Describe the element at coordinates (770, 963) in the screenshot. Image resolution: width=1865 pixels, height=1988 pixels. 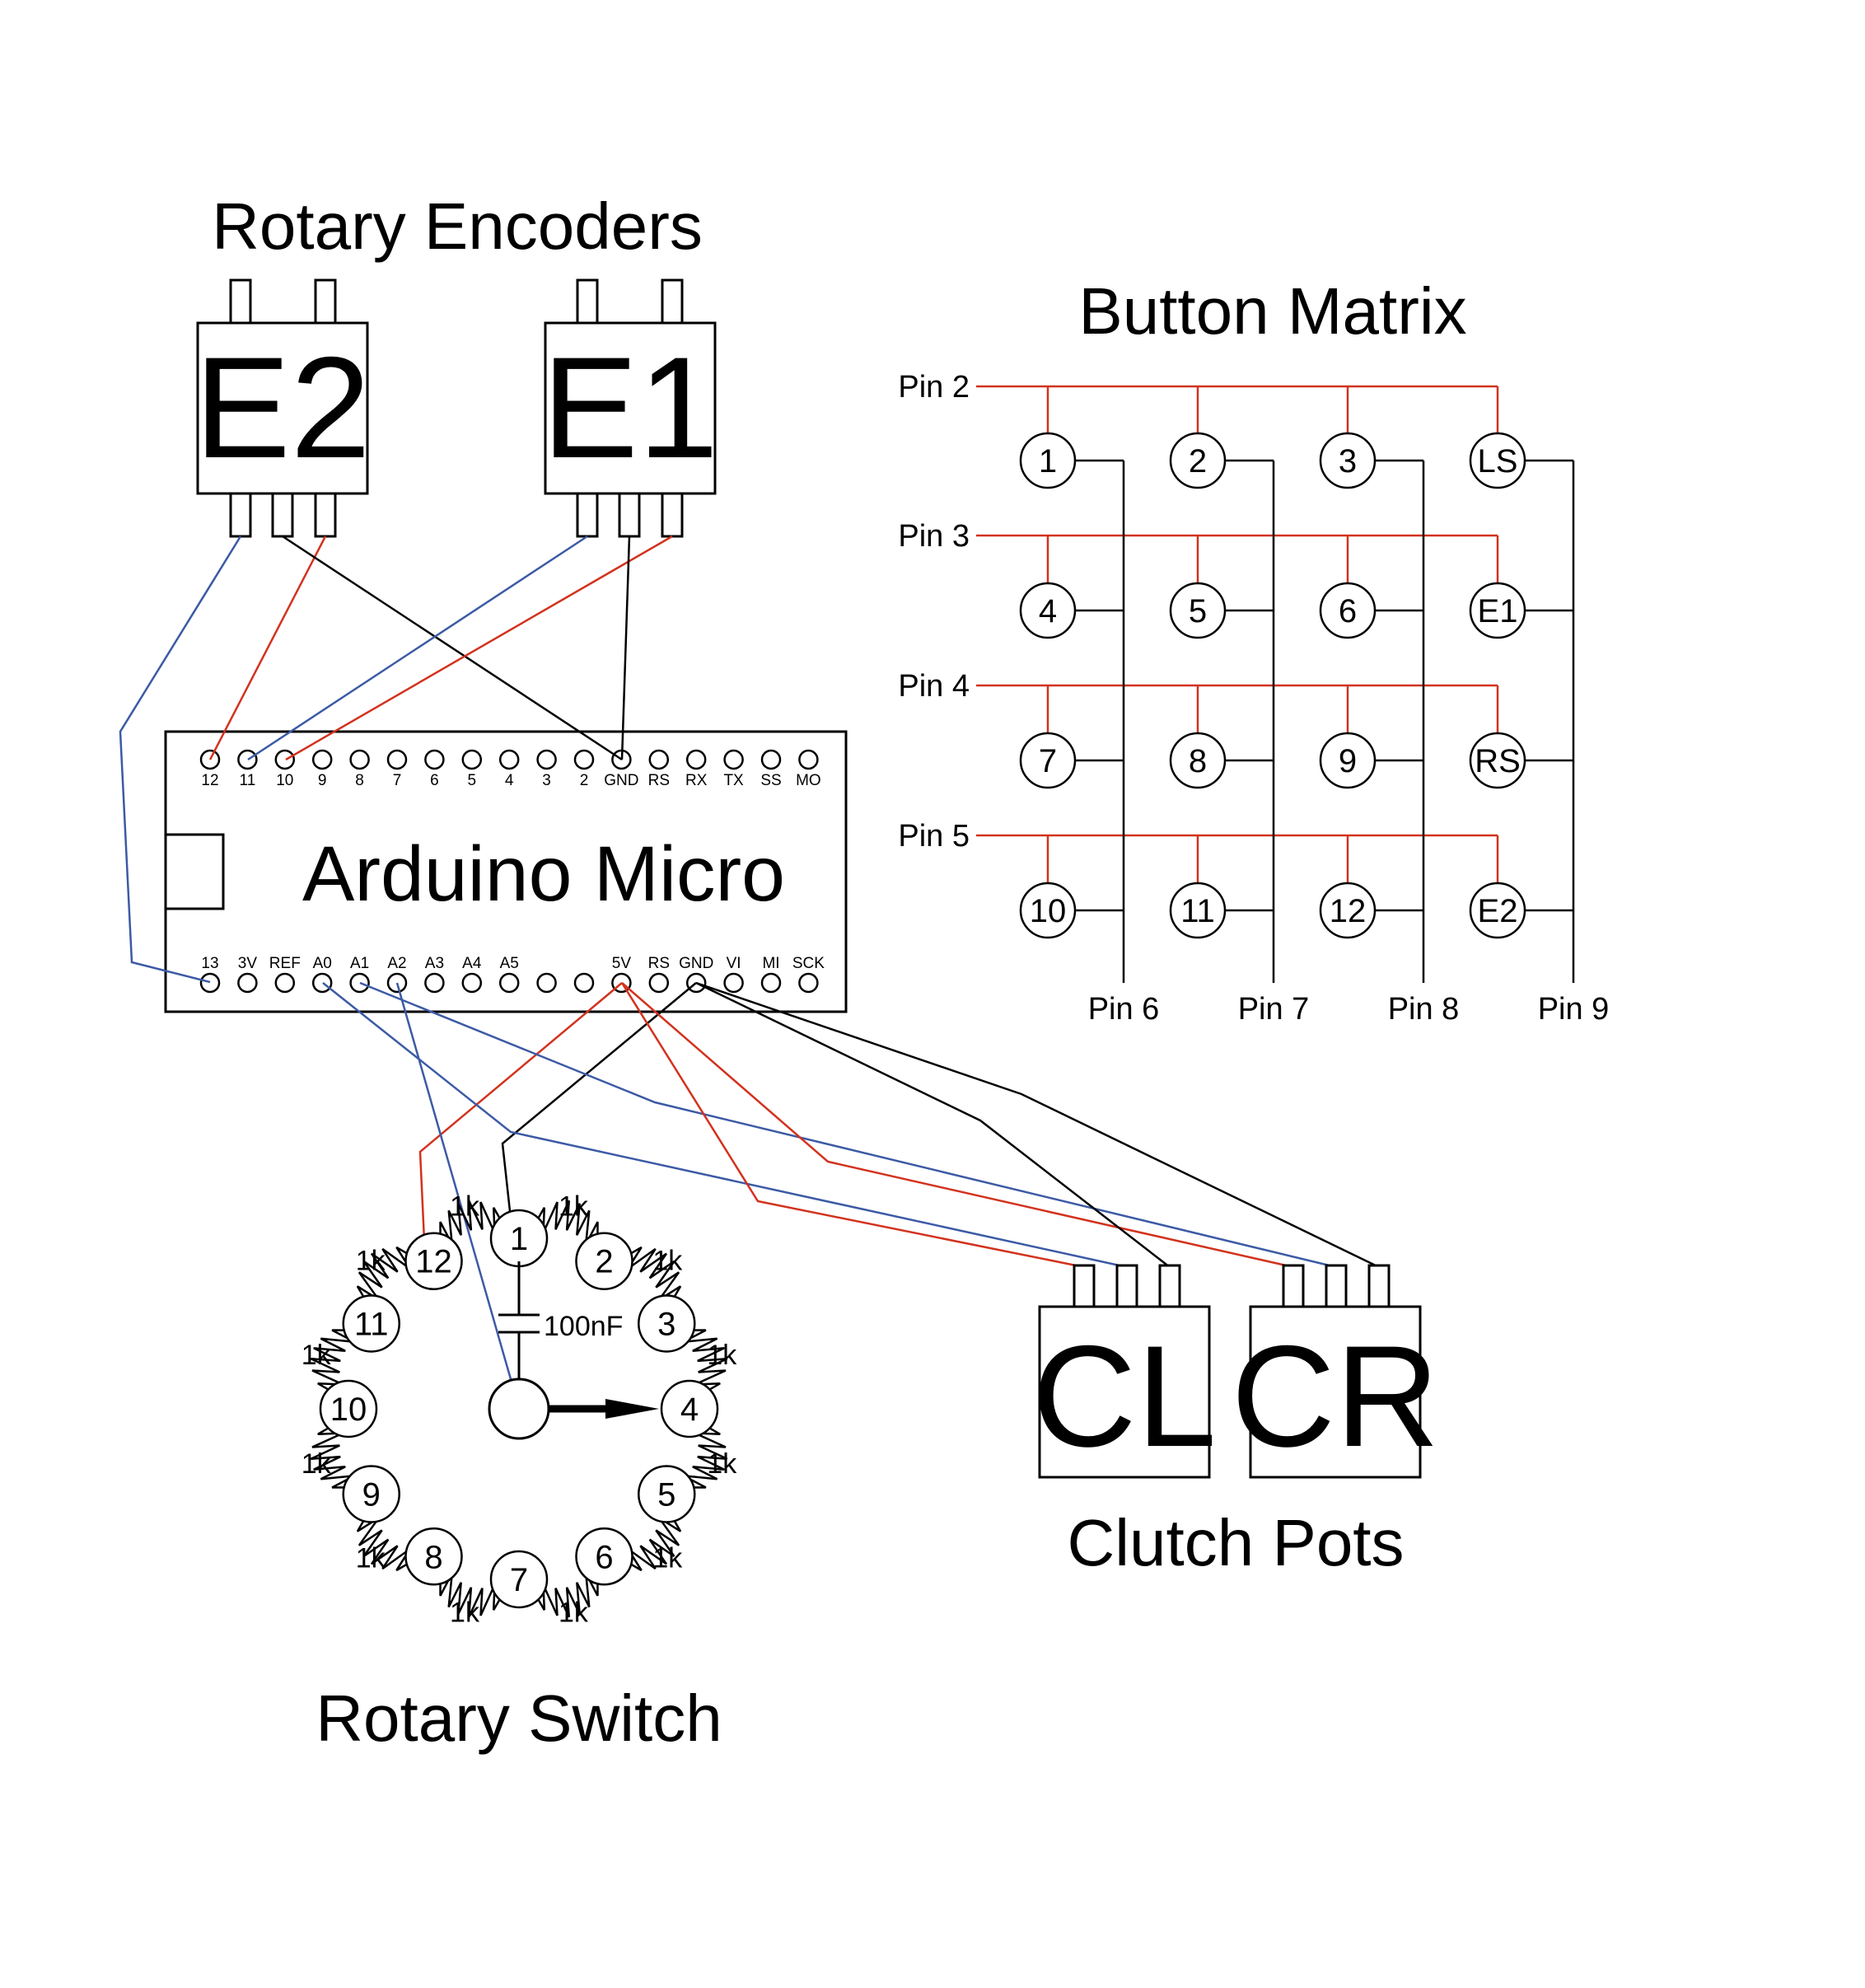
I see `bottom-pin-label: MI` at that location.